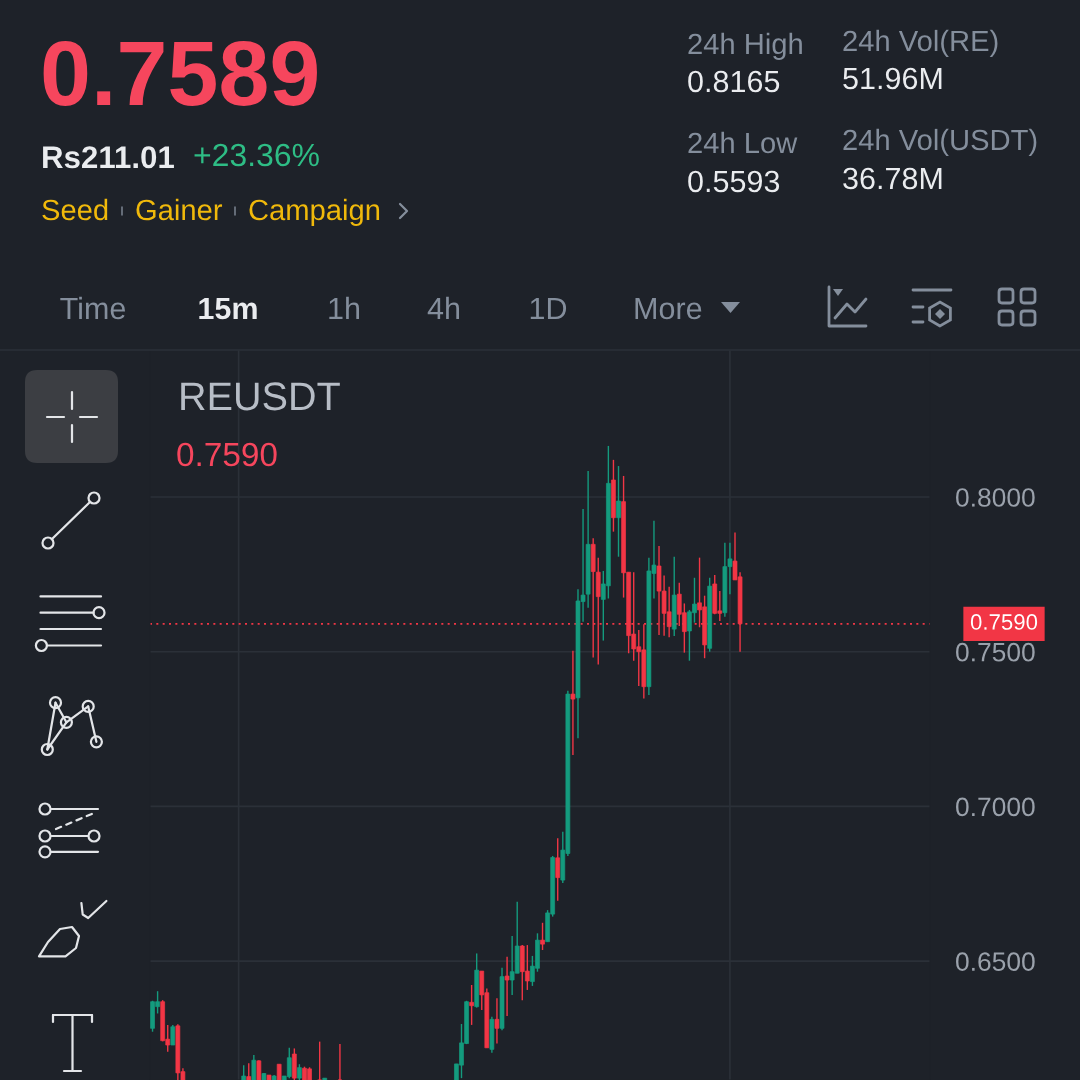 The width and height of the screenshot is (1080, 1080). I want to click on text: 36.78M, so click(892, 178).